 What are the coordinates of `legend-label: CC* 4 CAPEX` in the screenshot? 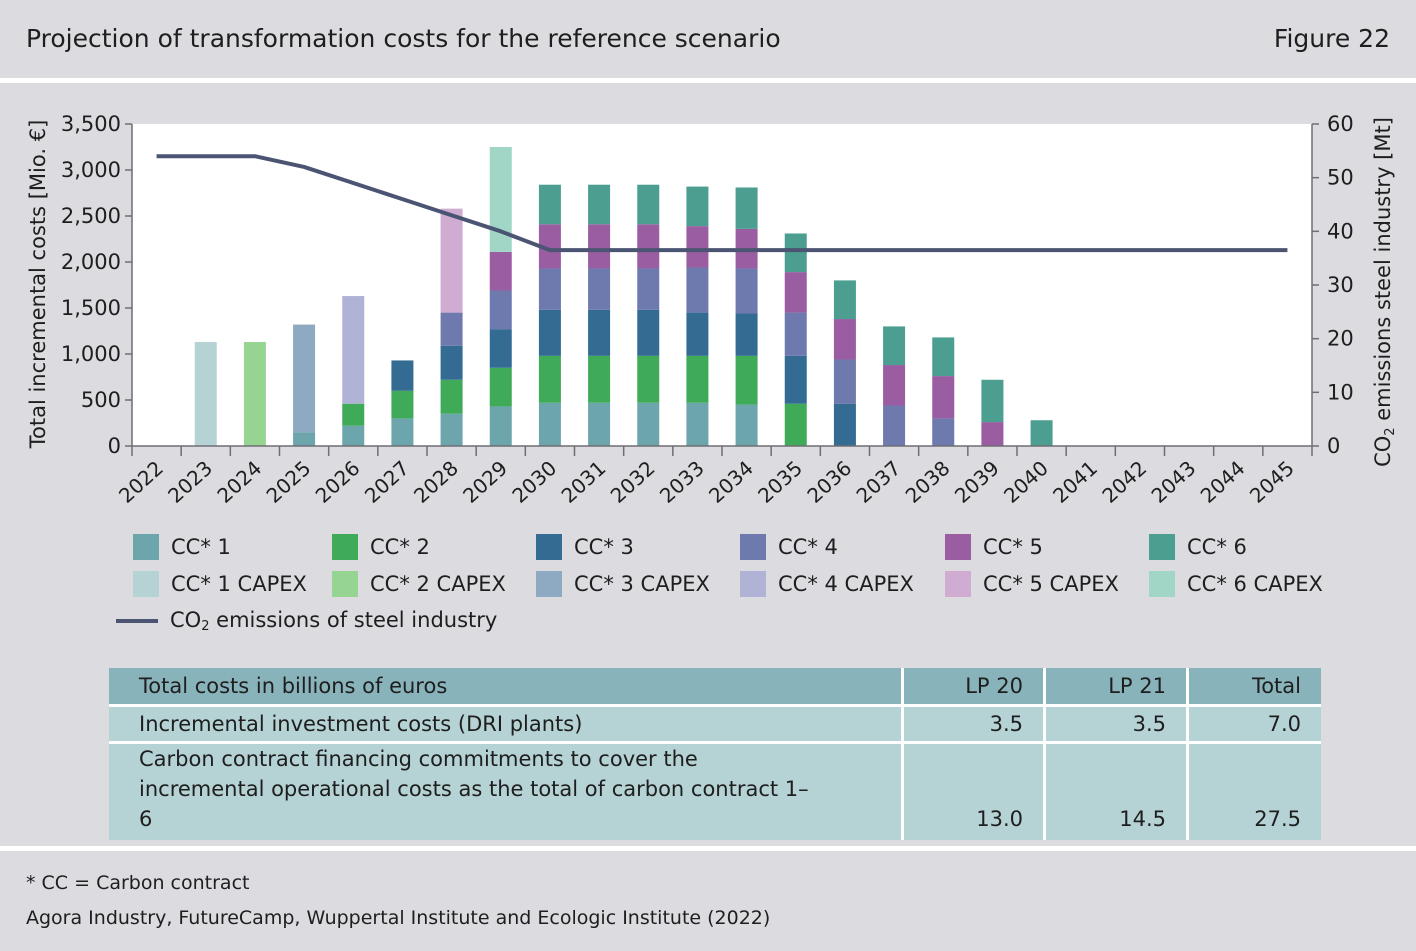 It's located at (846, 584).